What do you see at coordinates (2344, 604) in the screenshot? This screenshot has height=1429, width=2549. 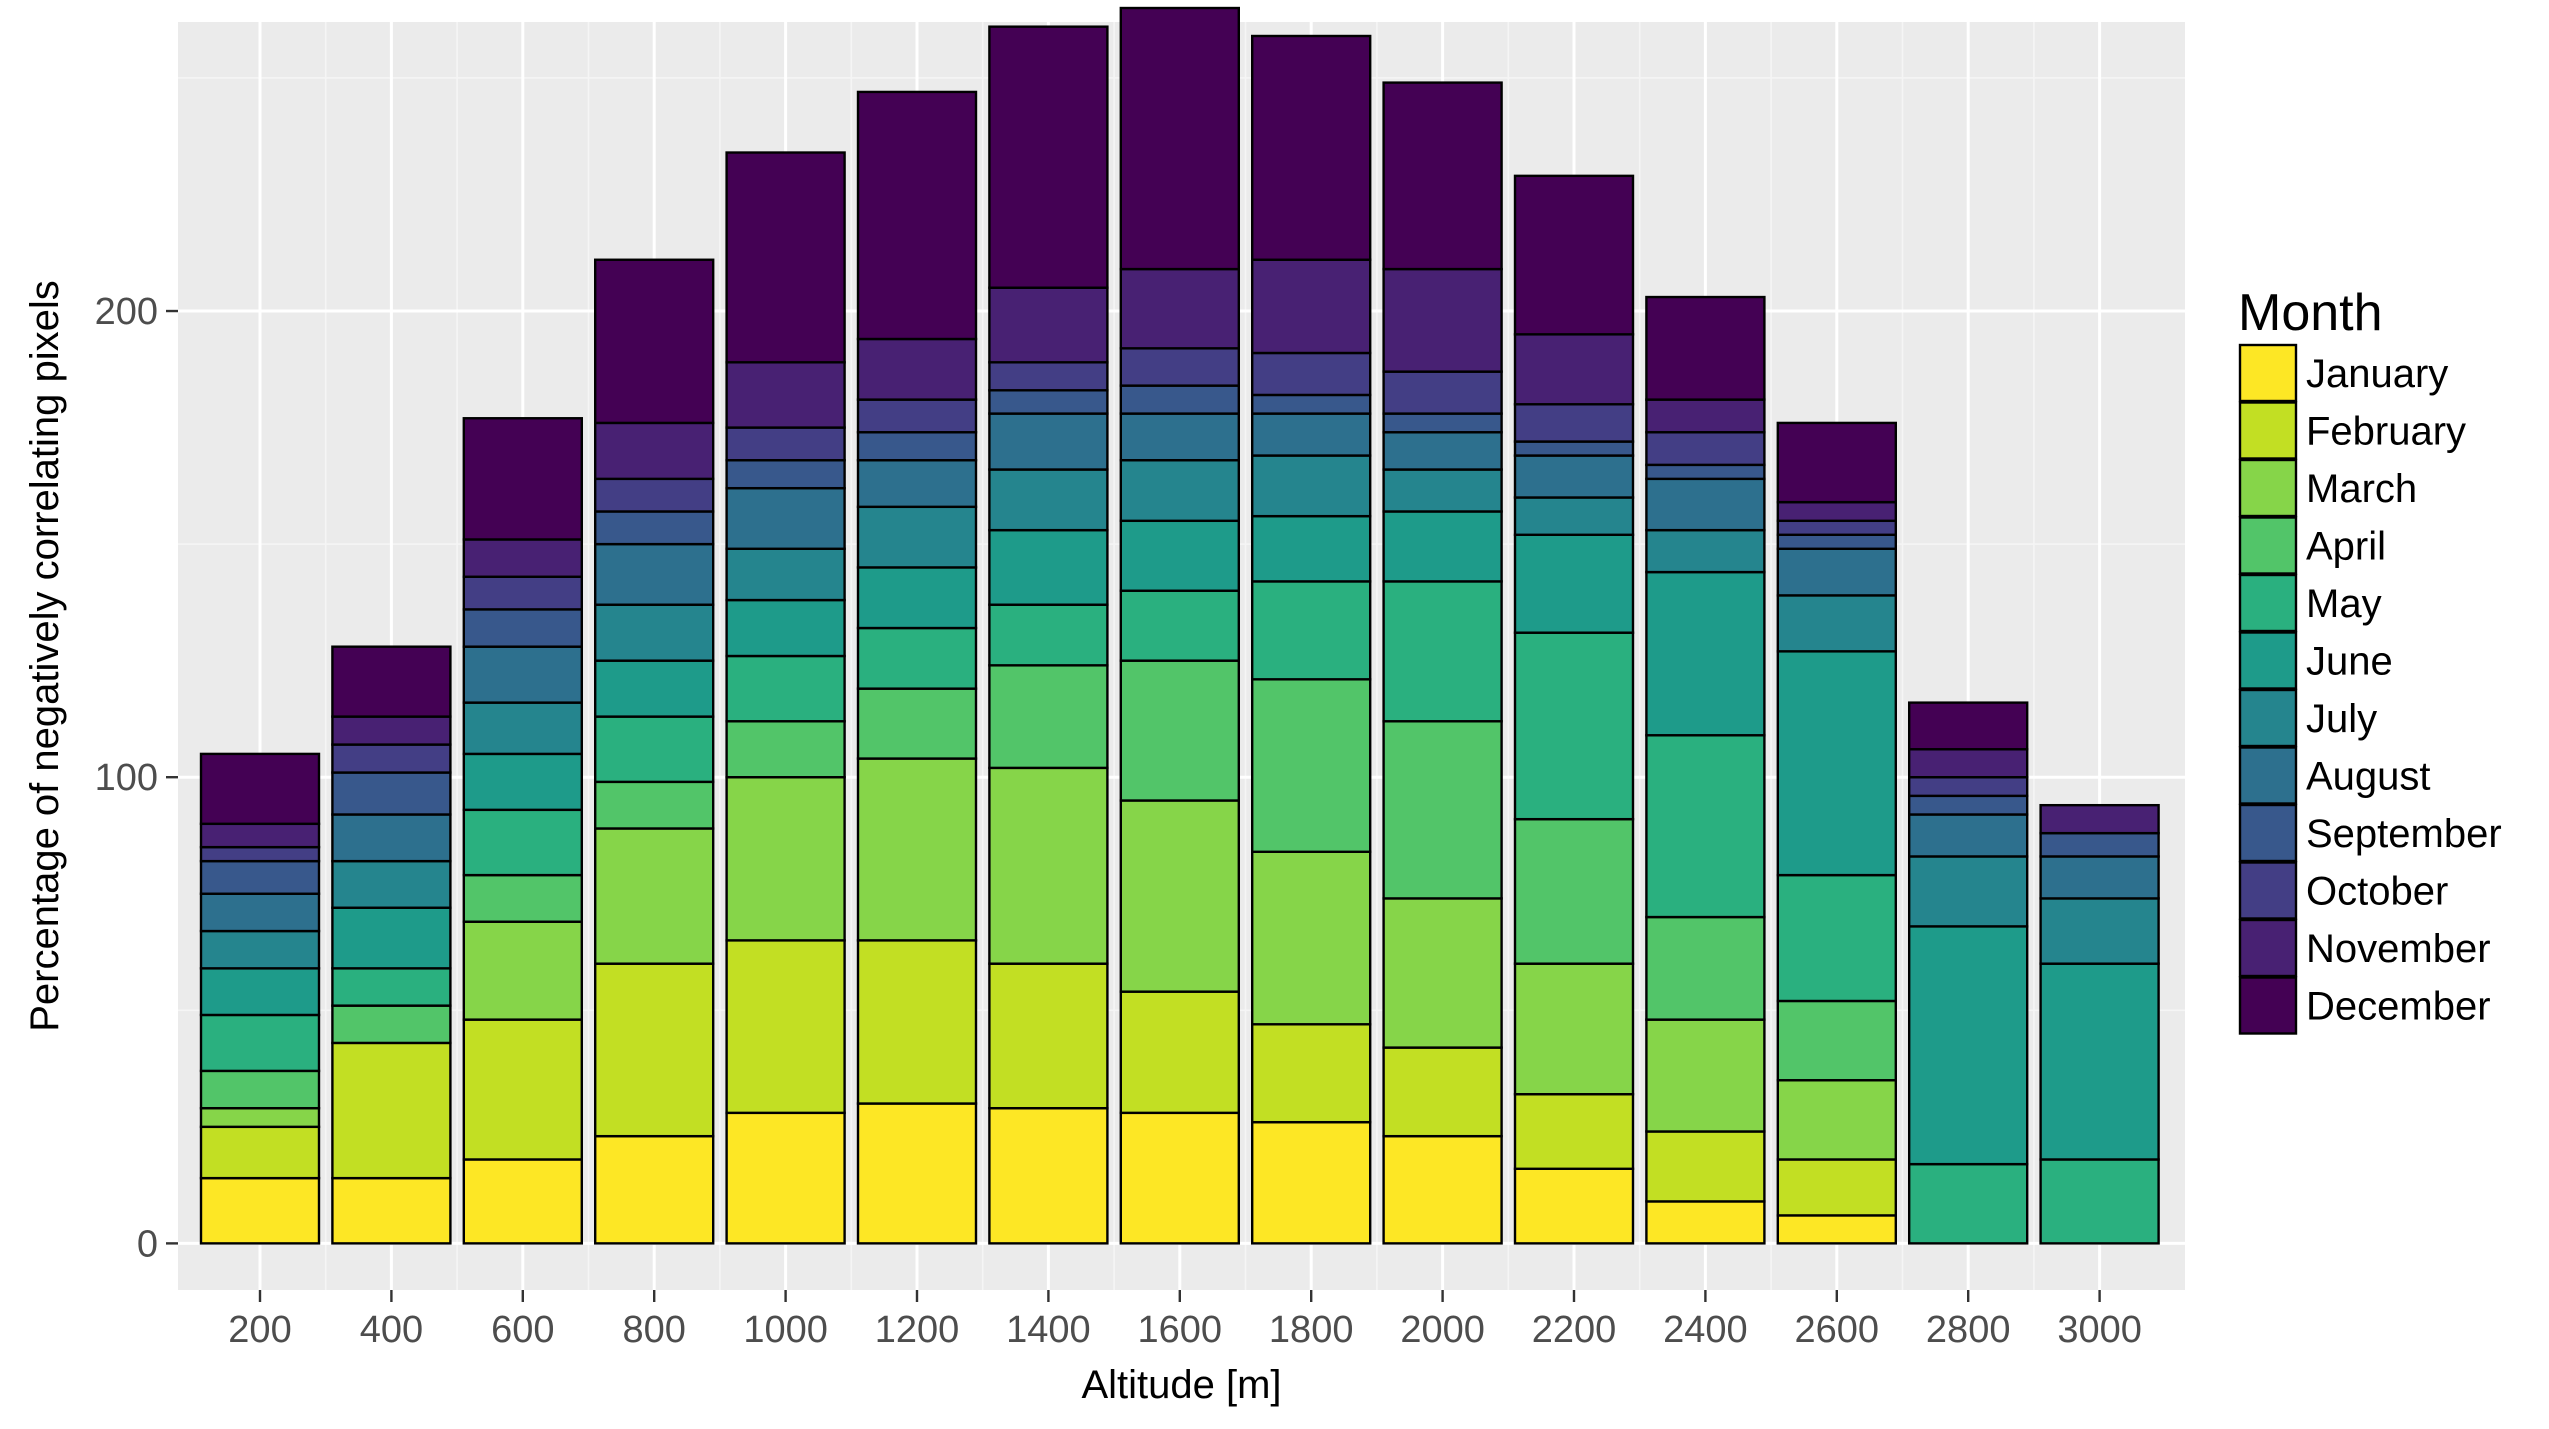 I see `legend-label: May` at bounding box center [2344, 604].